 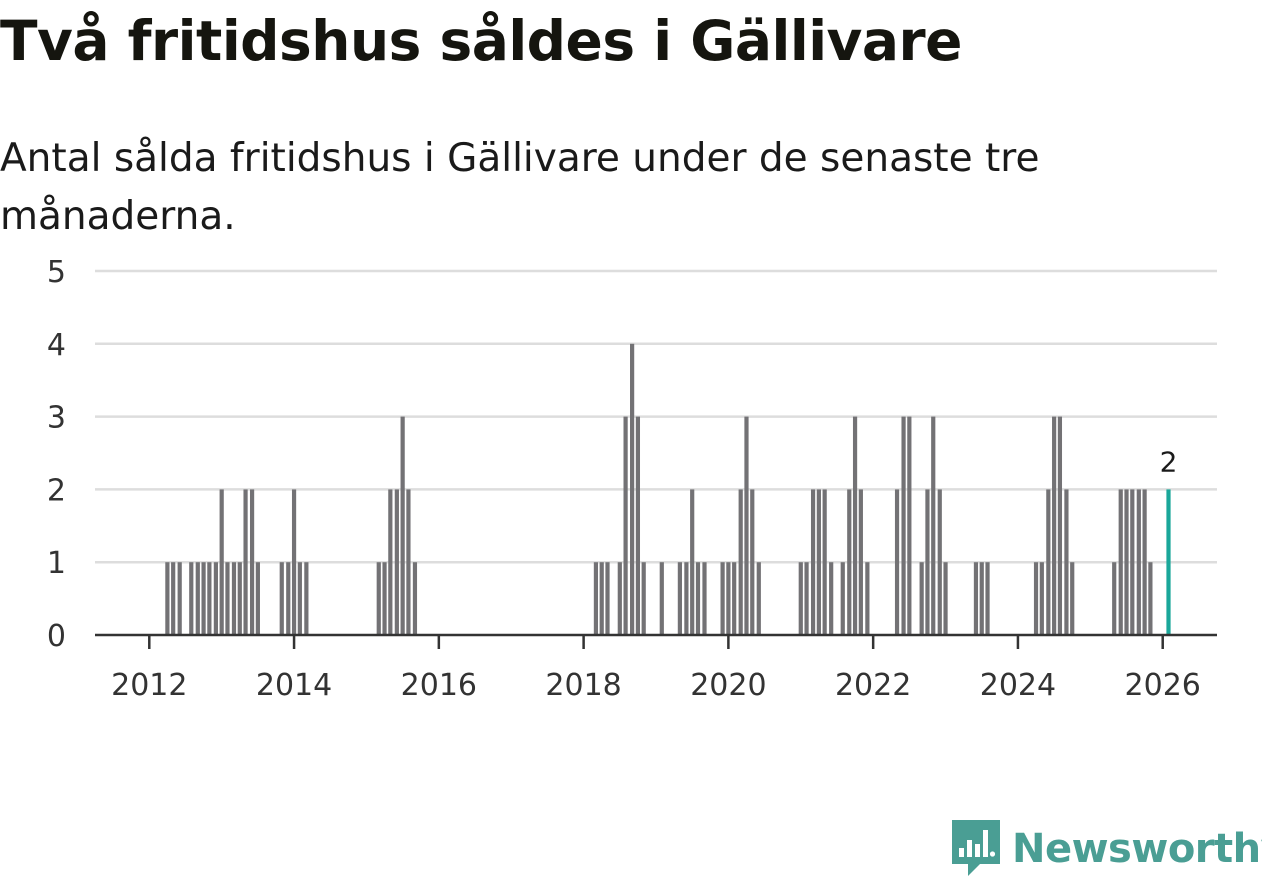 I want to click on x-tick-label: 2024, so click(x=1018, y=685).